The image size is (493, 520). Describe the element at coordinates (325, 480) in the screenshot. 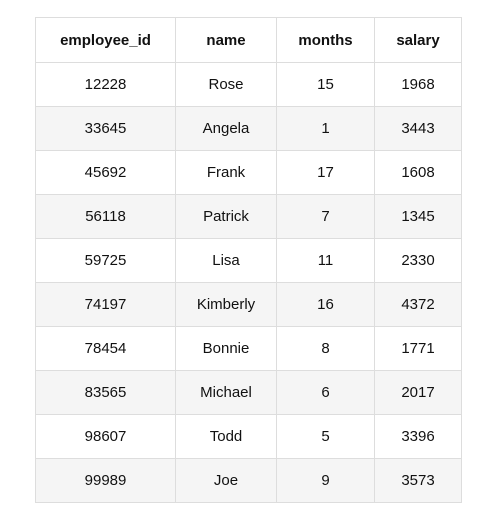

I see `cell-months: 9` at that location.